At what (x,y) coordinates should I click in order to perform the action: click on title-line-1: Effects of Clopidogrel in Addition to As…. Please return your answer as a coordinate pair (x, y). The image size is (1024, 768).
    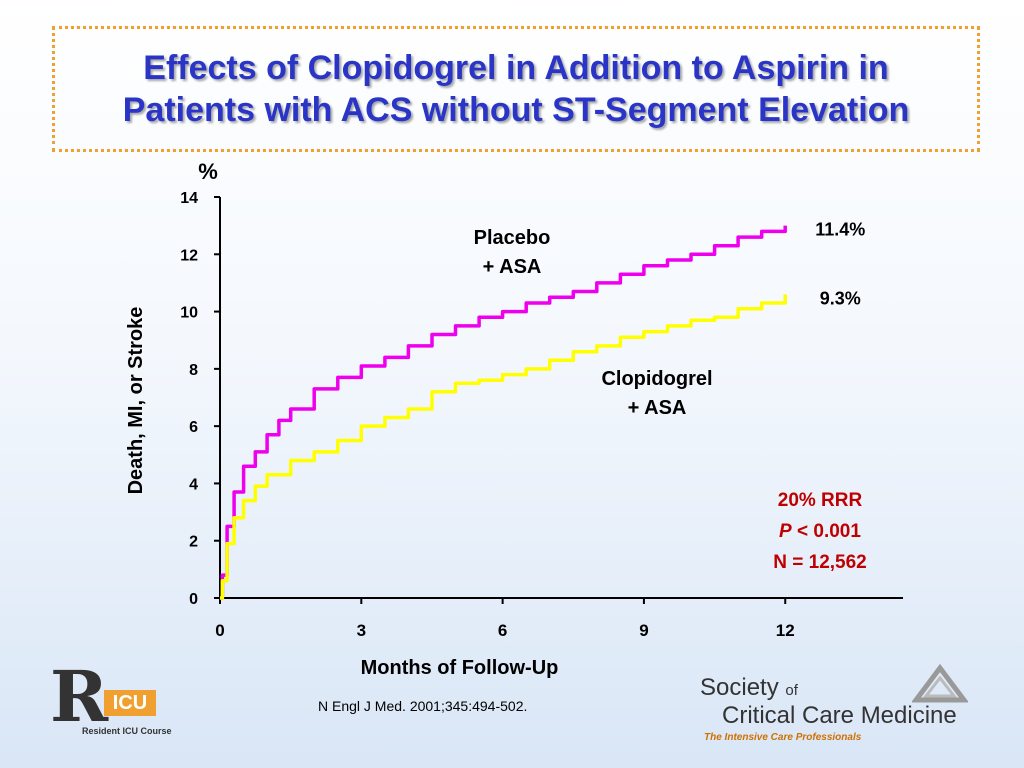
    Looking at the image, I should click on (516, 68).